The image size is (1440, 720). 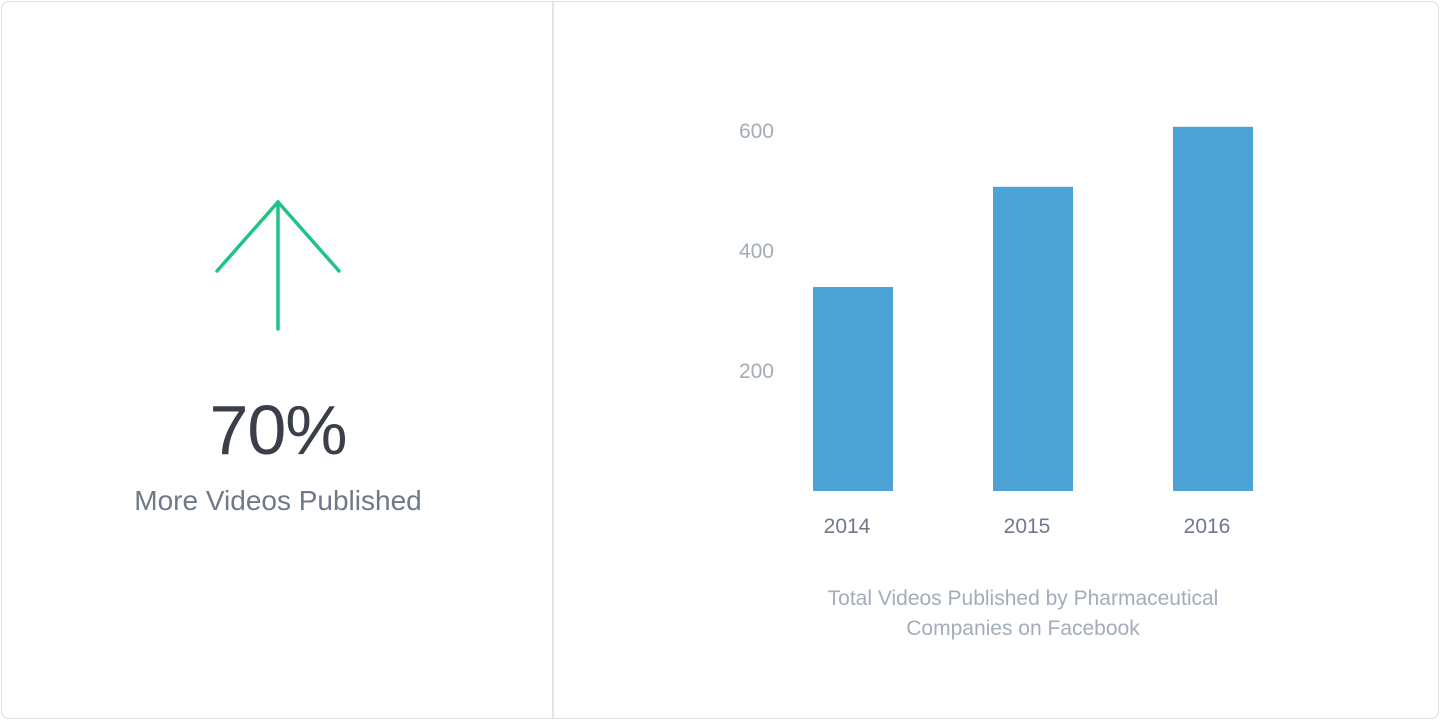 I want to click on panel-divider, so click(x=553, y=360).